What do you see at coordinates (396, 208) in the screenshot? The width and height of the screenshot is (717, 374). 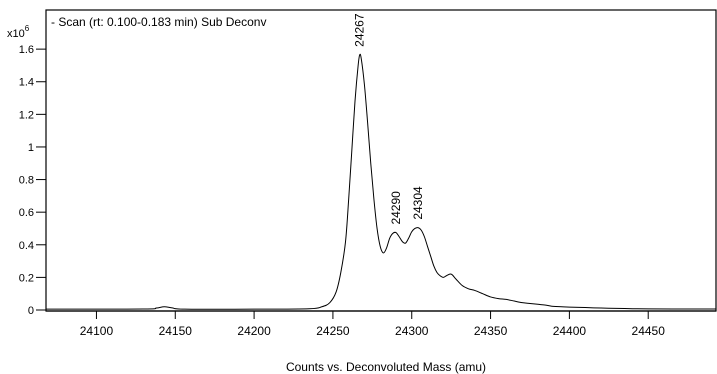 I see `peak-label: 24290` at bounding box center [396, 208].